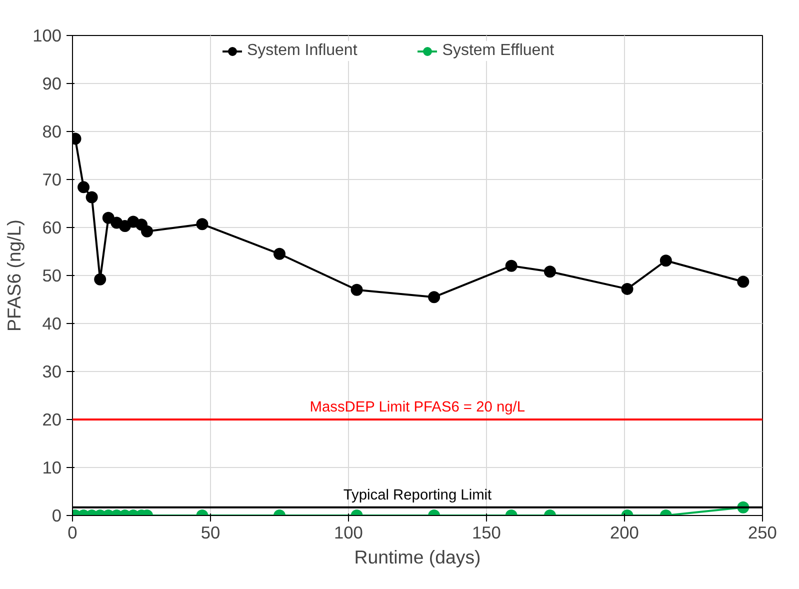  What do you see at coordinates (52, 132) in the screenshot?
I see `y-tick-label: 80` at bounding box center [52, 132].